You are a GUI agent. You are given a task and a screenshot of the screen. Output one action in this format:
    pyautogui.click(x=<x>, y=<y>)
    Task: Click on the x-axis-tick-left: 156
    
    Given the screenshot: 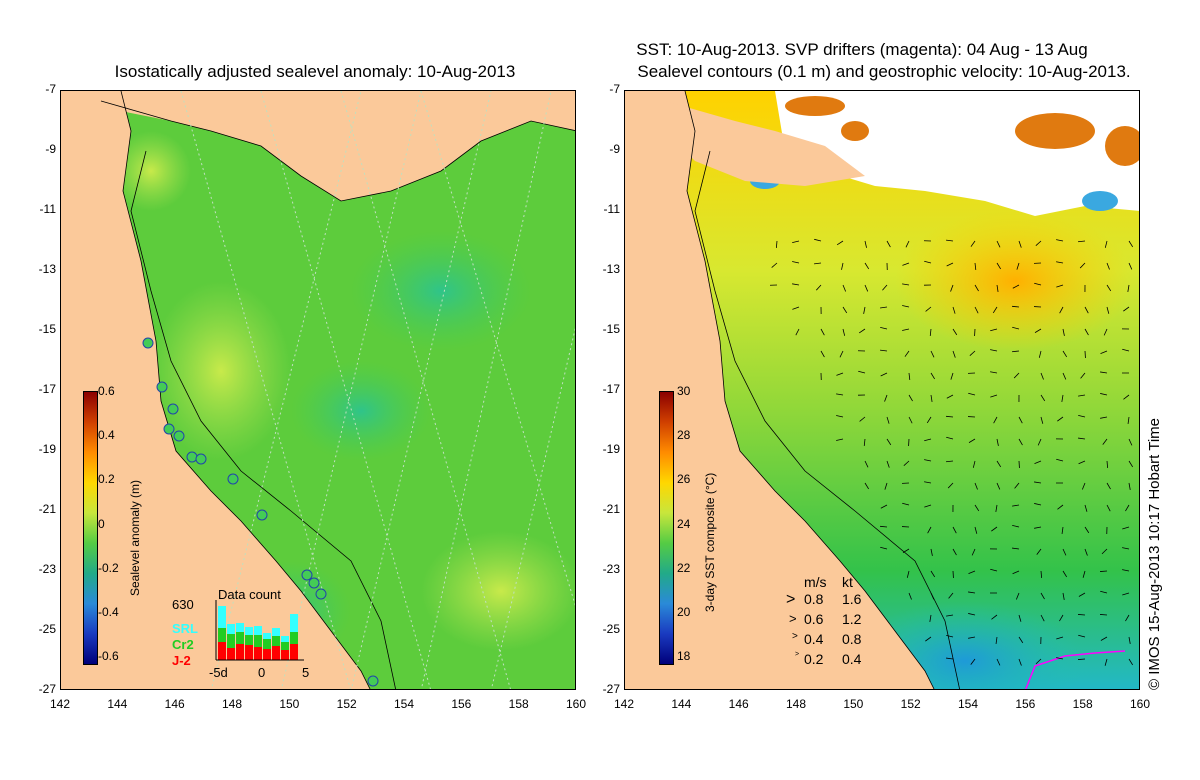 What is the action you would take?
    pyautogui.click(x=461, y=704)
    